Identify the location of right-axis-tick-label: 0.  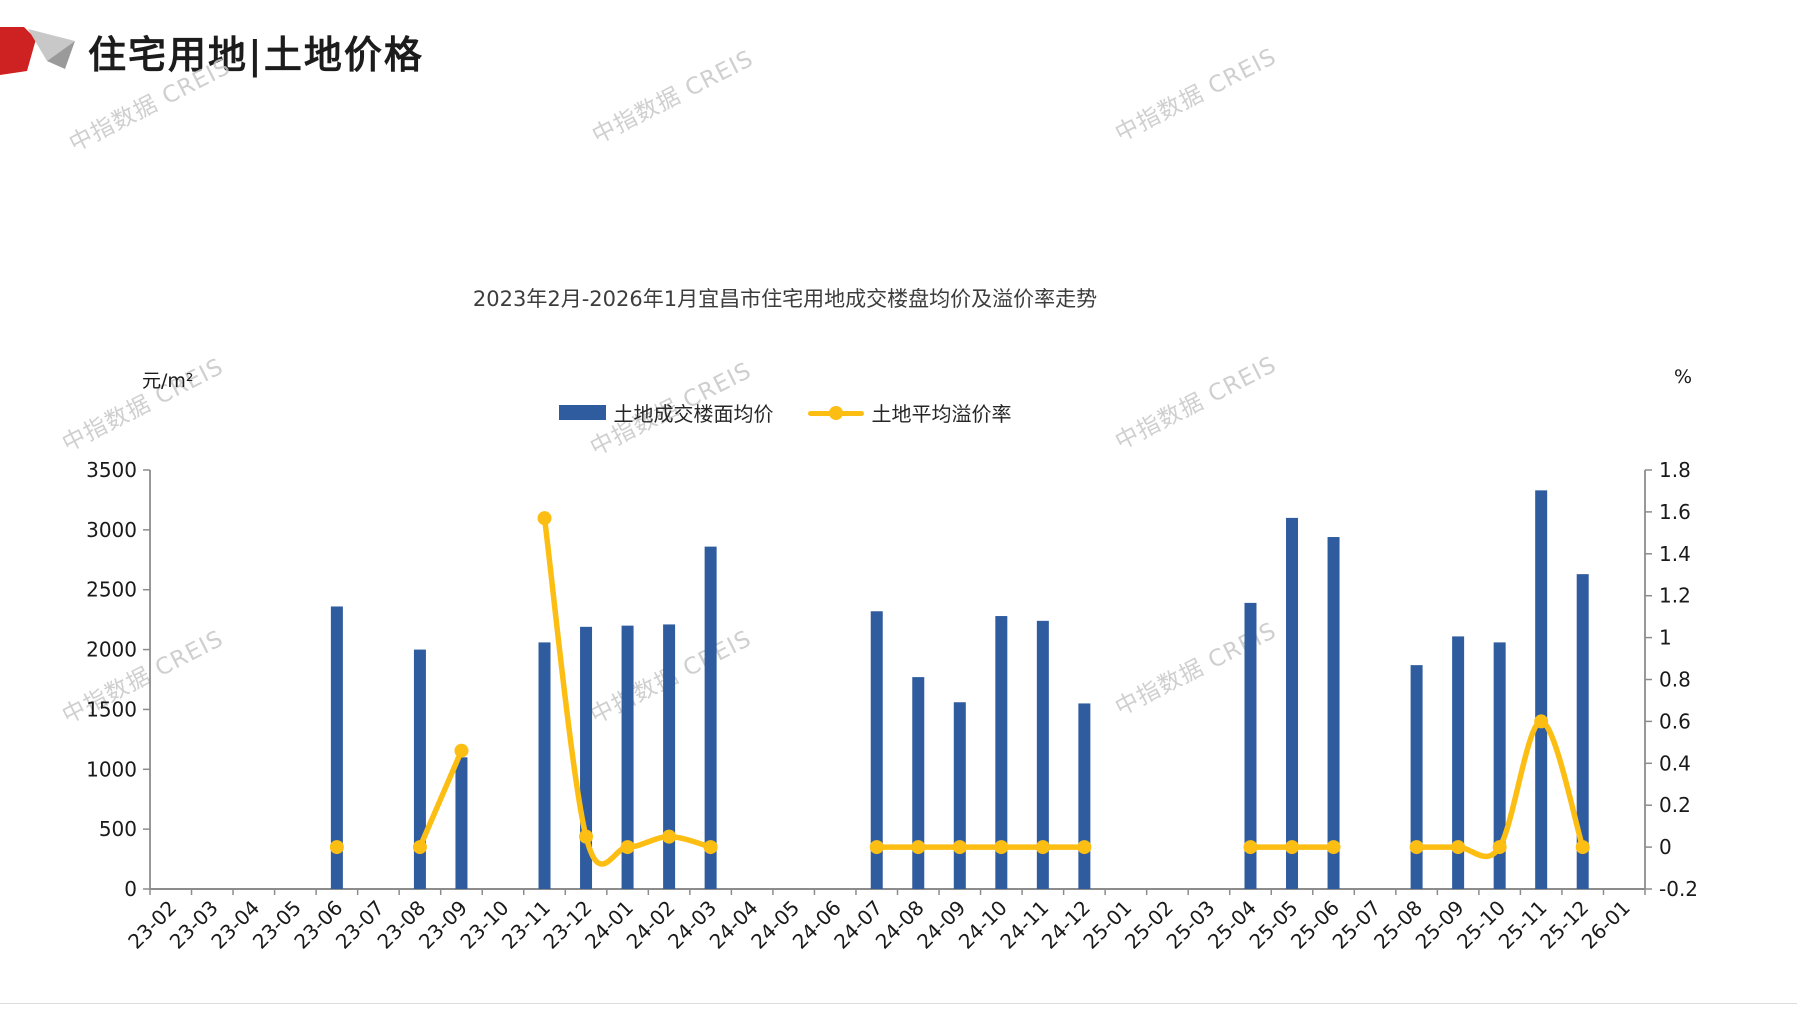
(1665, 847).